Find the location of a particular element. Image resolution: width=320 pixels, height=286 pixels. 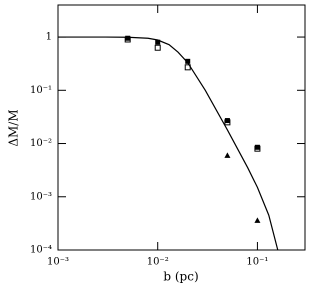

x-axis-label: b (pc) is located at coordinates (180, 277).